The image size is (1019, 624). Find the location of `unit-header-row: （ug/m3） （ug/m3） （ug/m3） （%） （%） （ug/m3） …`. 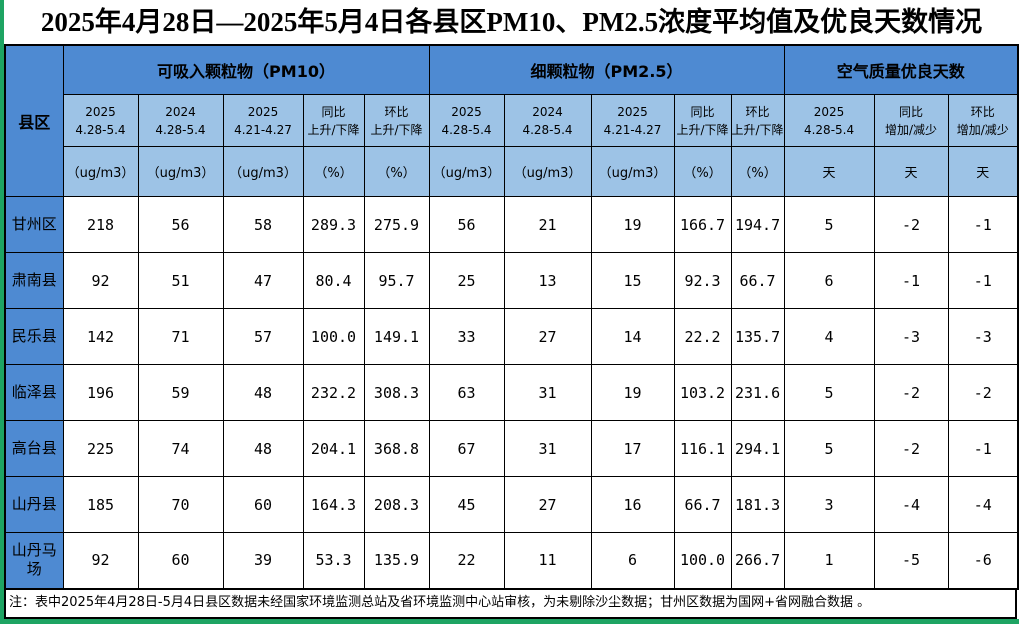

unit-header-row: （ug/m3） （ug/m3） （ug/m3） （%） （%） （ug/m3） … is located at coordinates (512, 171).